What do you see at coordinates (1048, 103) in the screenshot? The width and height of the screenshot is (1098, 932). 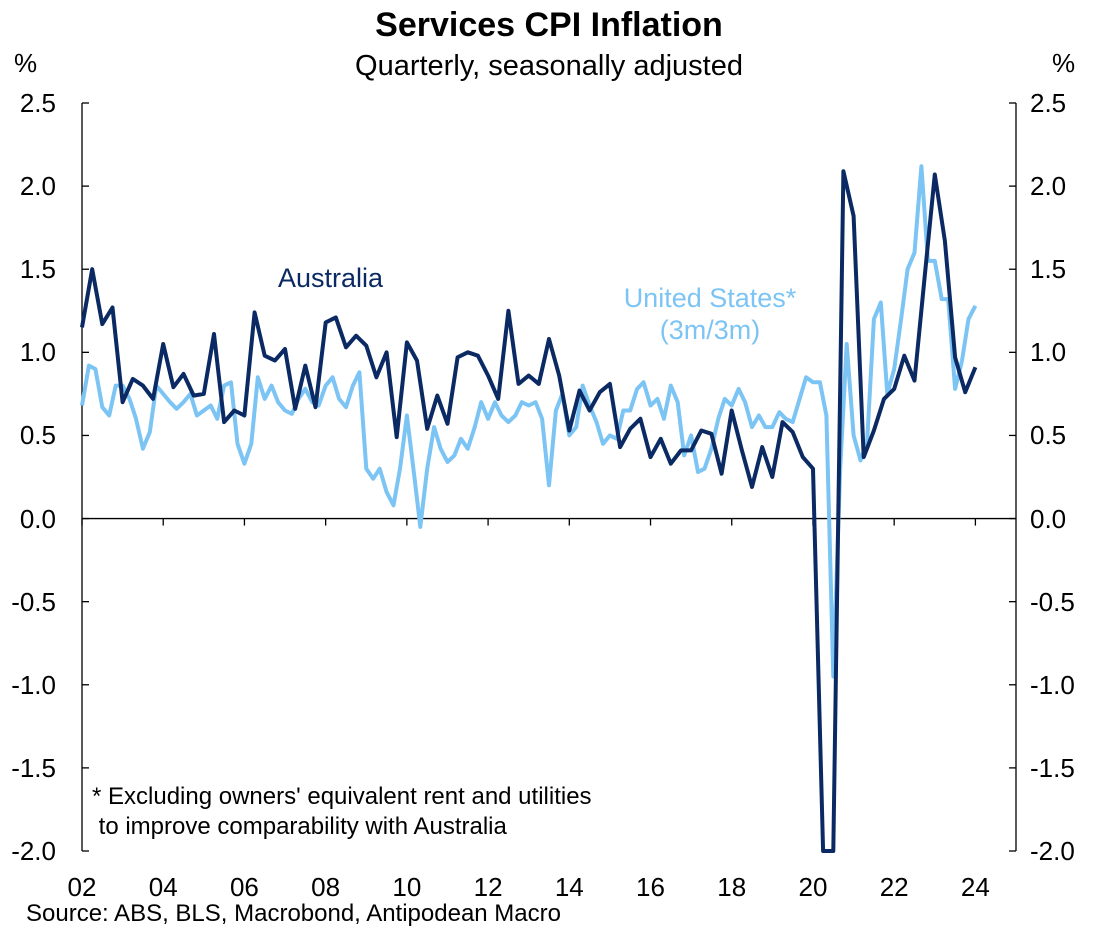 I see `right-tick-label: 2.5` at bounding box center [1048, 103].